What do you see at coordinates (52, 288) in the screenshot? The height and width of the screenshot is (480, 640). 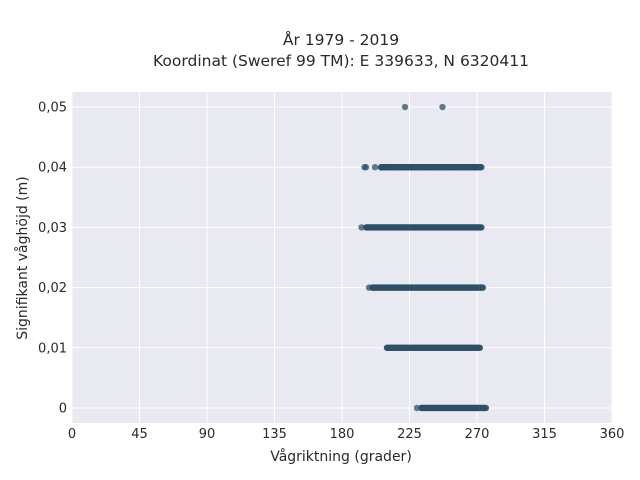 I see `y-tick-label: 0,02` at bounding box center [52, 288].